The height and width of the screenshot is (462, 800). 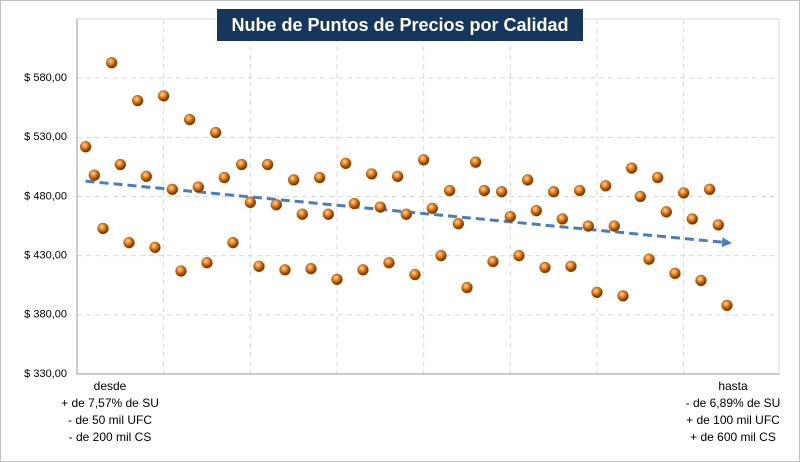 I want to click on chart-title: Nube de Puntos de Precios por Calidad, so click(x=399, y=25).